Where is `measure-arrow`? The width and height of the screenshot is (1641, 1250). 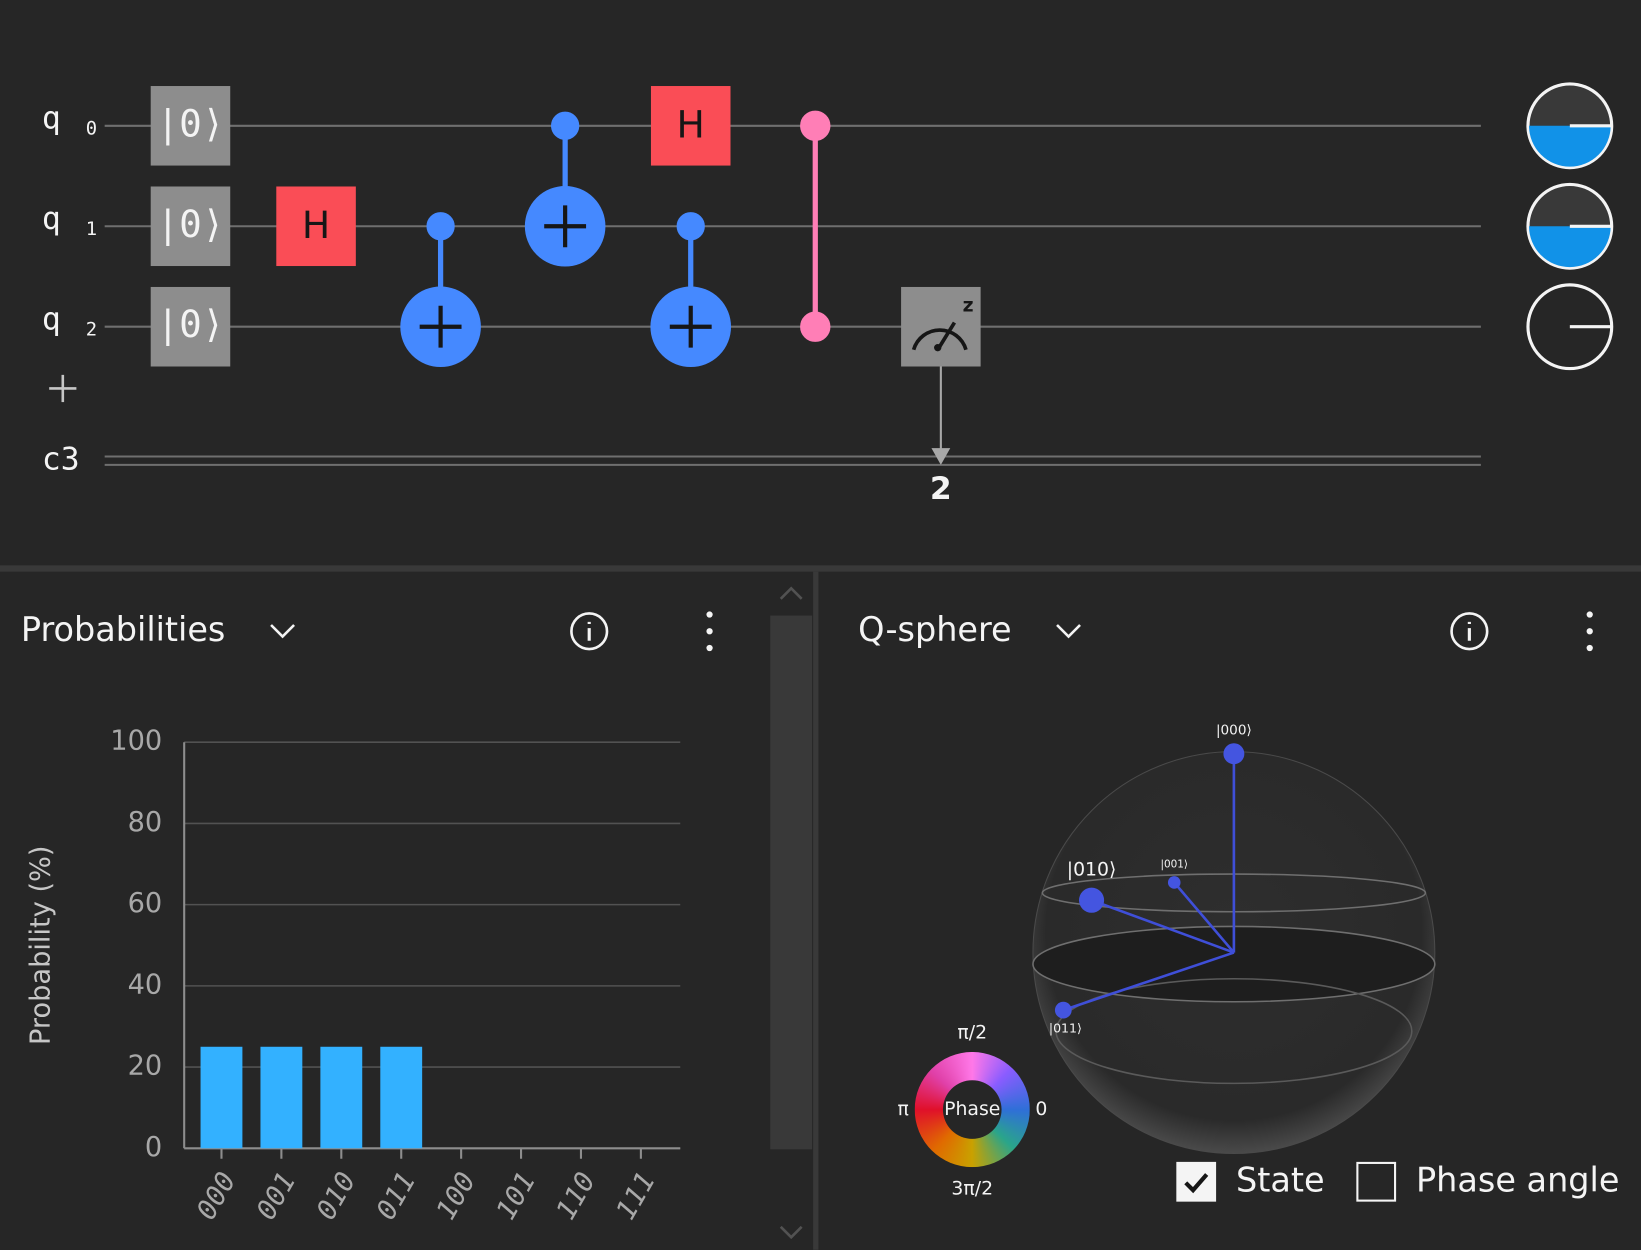
measure-arrow is located at coordinates (941, 456).